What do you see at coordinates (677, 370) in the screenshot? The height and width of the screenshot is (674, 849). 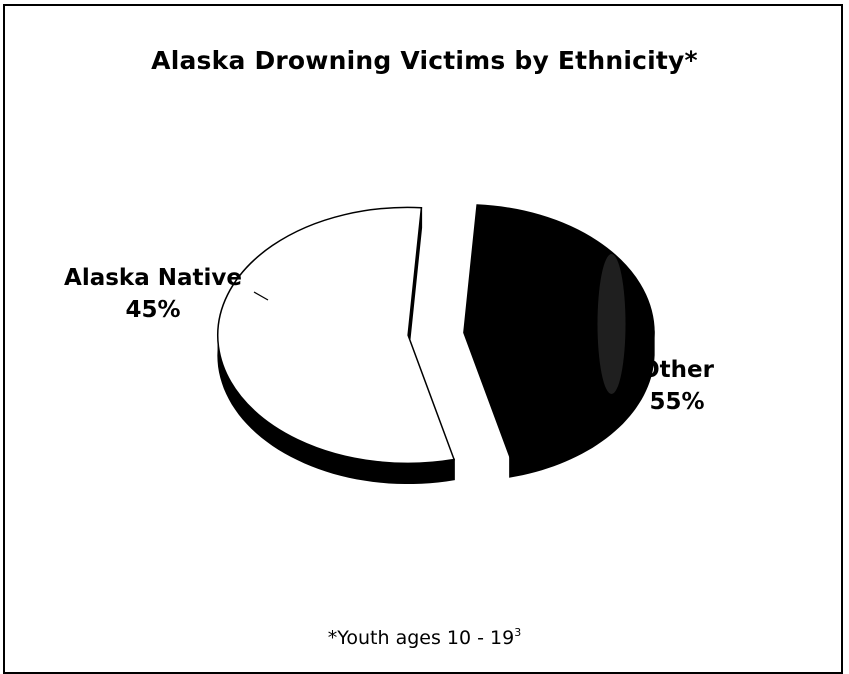 I see `slice-label-other-name: Other` at bounding box center [677, 370].